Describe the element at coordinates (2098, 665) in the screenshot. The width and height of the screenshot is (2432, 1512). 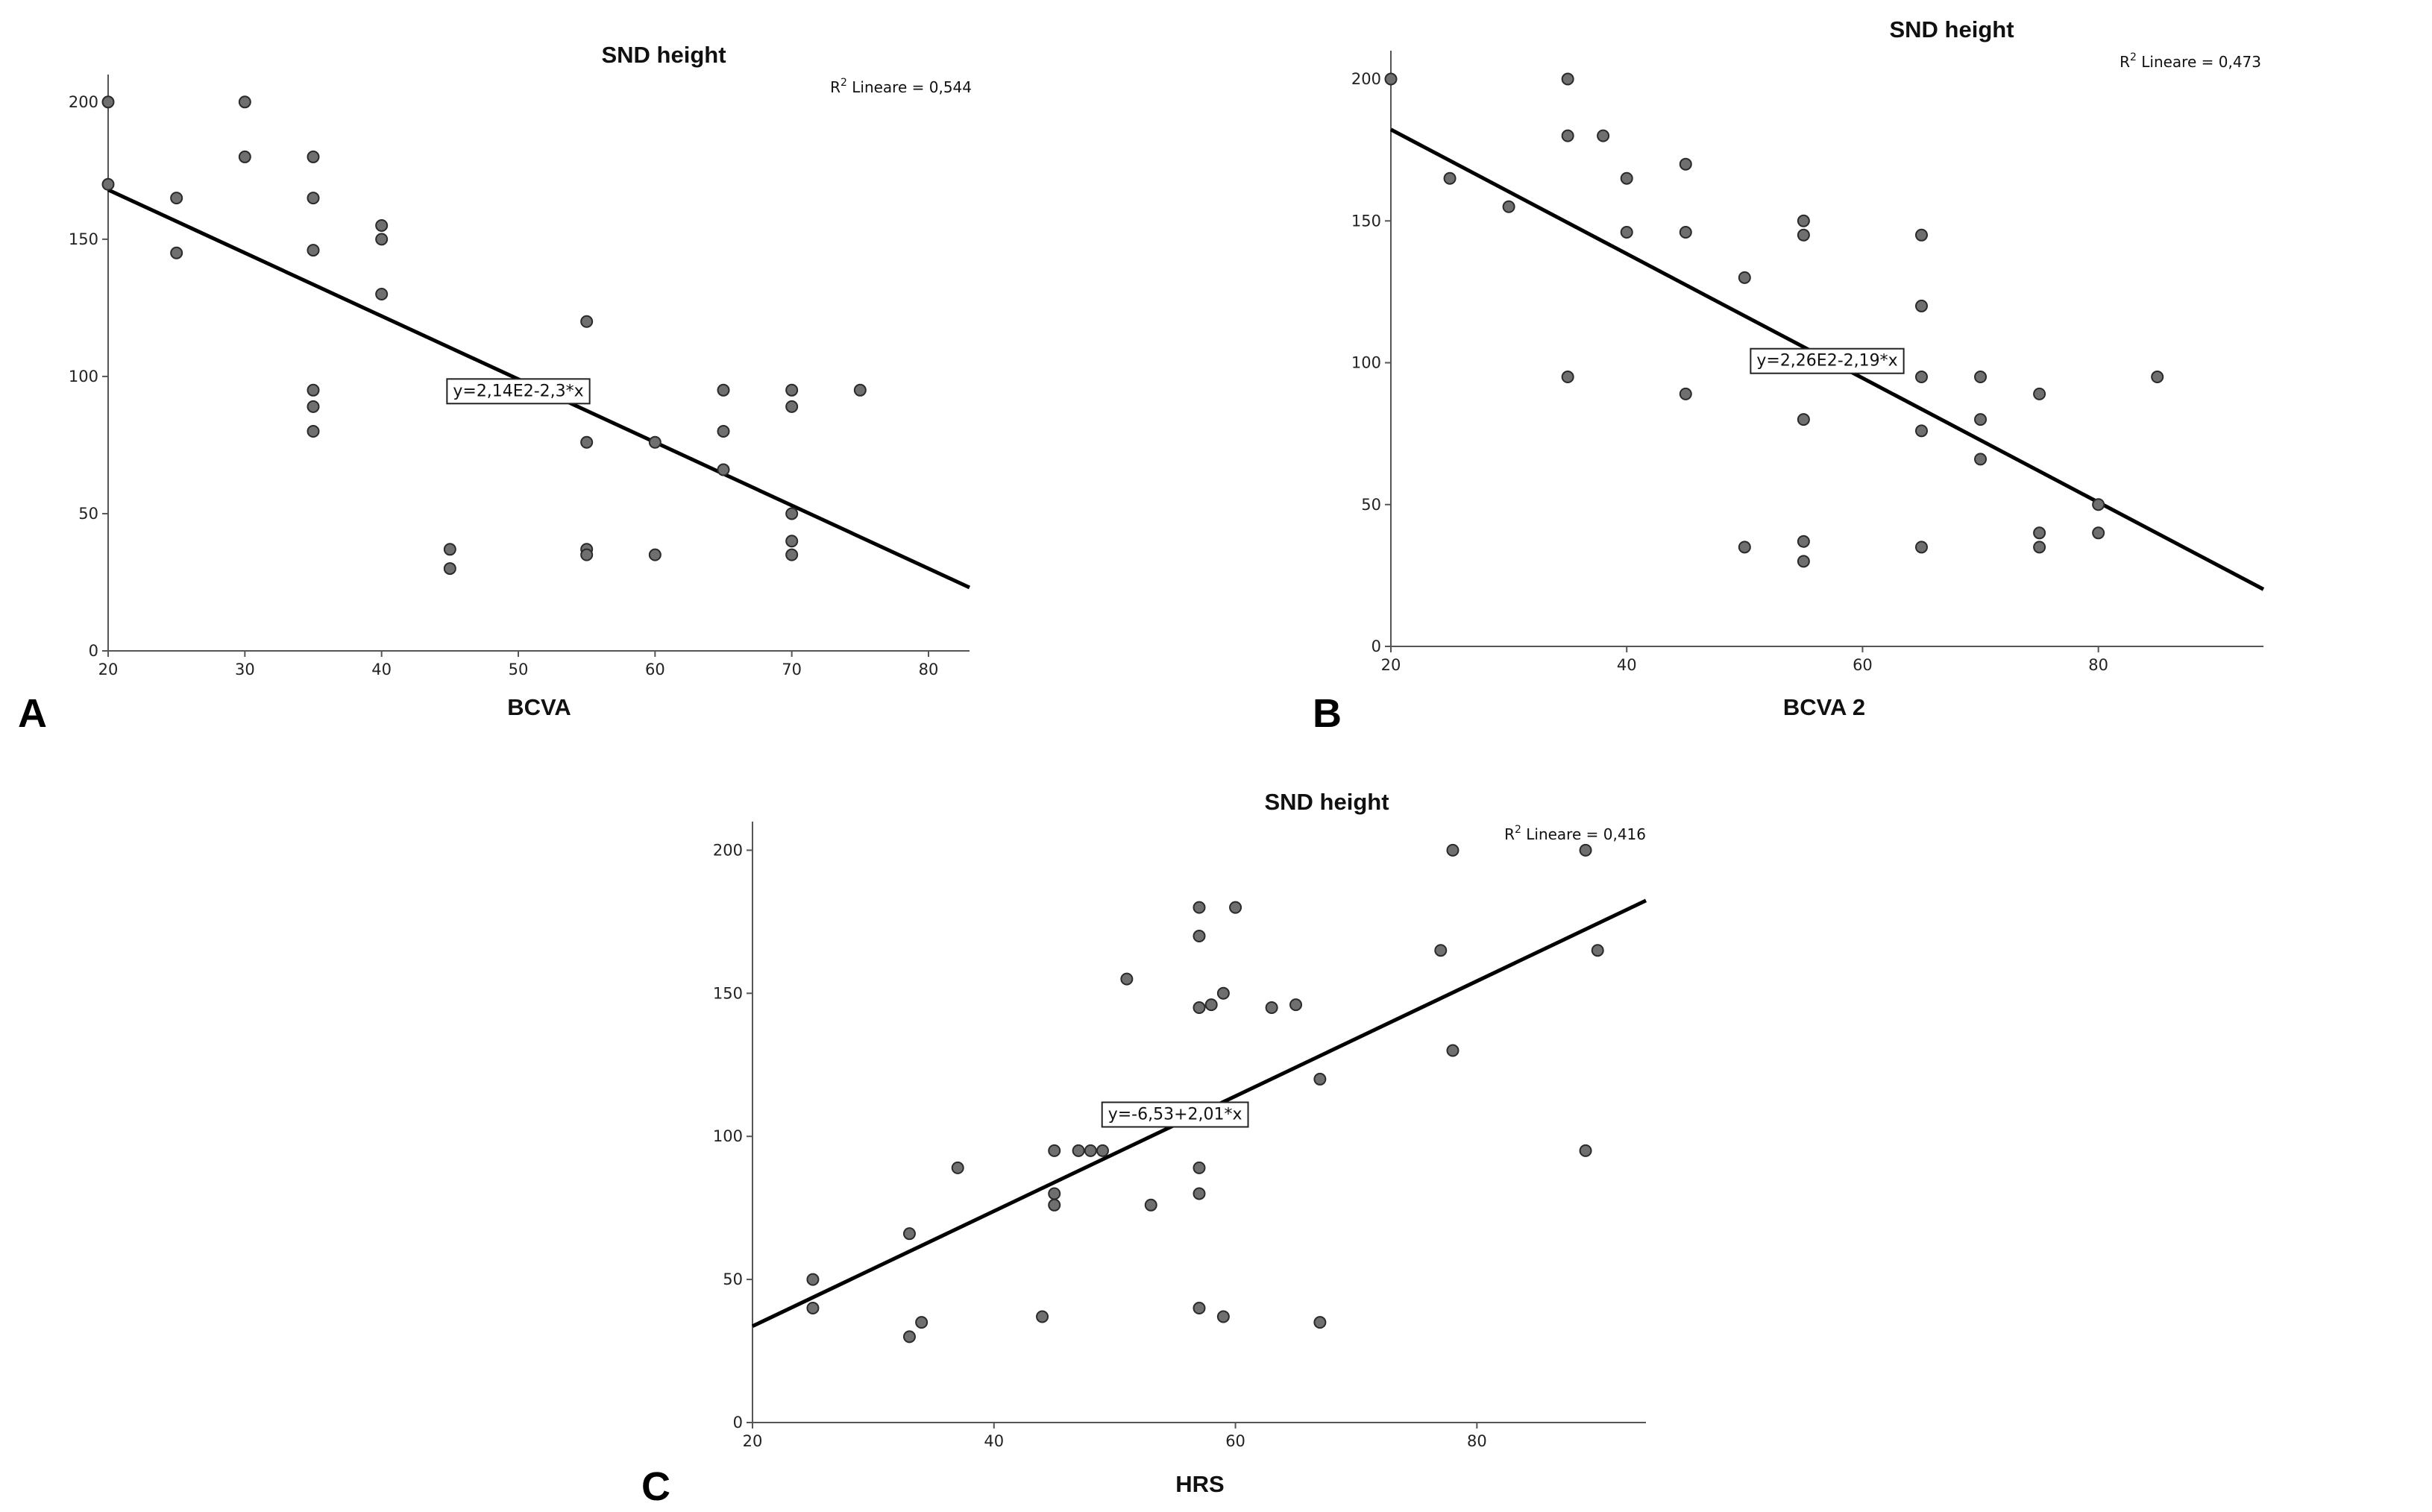
I see `x-tick-label: 80` at that location.